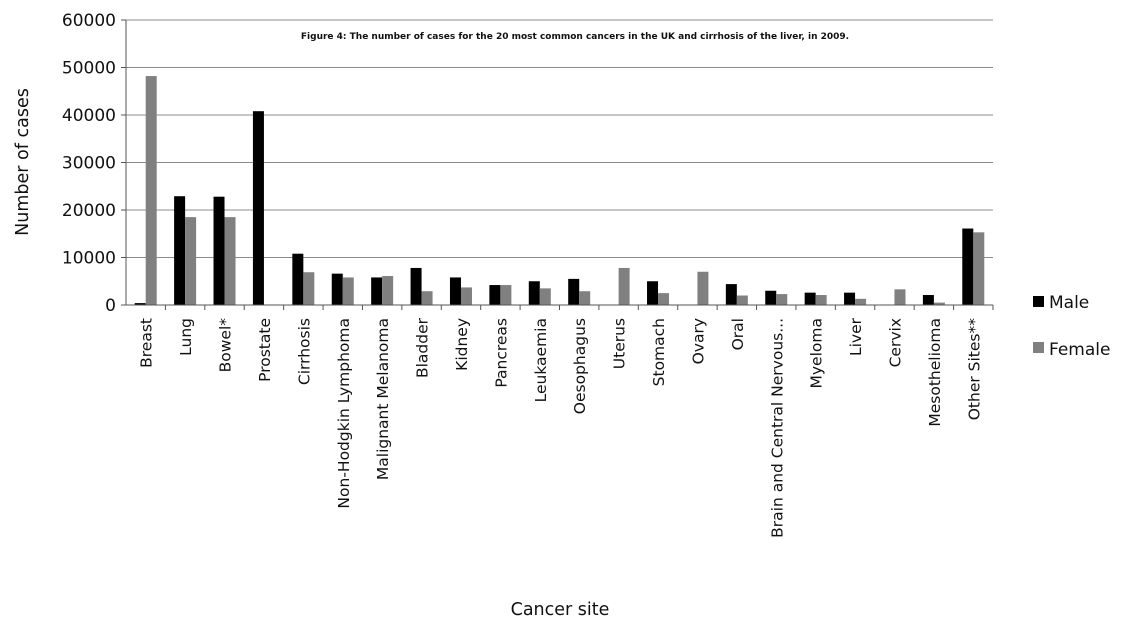 The image size is (1123, 623). What do you see at coordinates (265, 350) in the screenshot?
I see `x-tick-label: Prostate` at bounding box center [265, 350].